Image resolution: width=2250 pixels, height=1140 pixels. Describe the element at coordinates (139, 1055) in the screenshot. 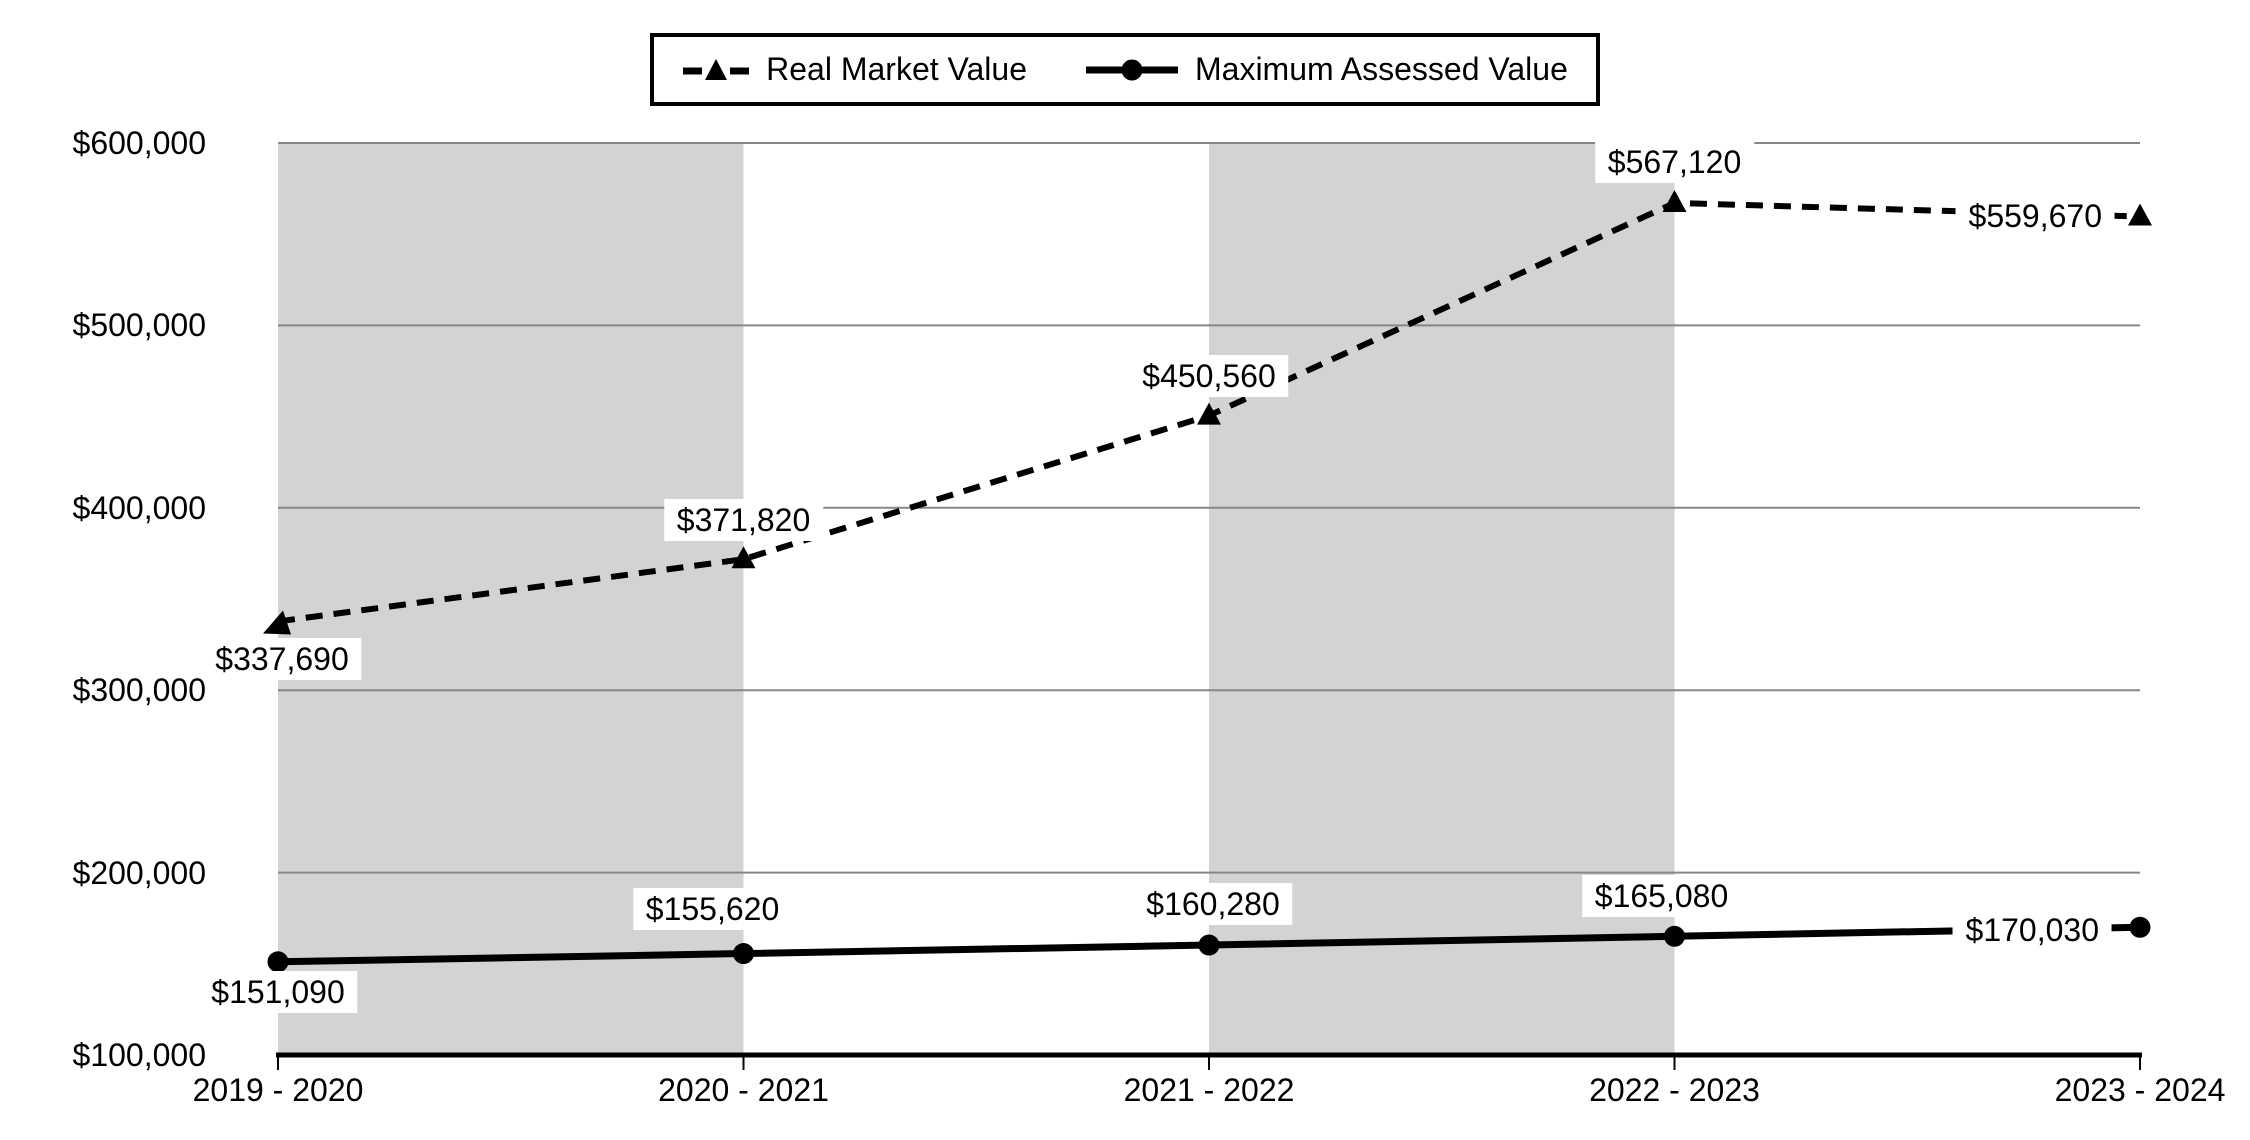

I see `y-axis-tick-label: $100,000` at that location.